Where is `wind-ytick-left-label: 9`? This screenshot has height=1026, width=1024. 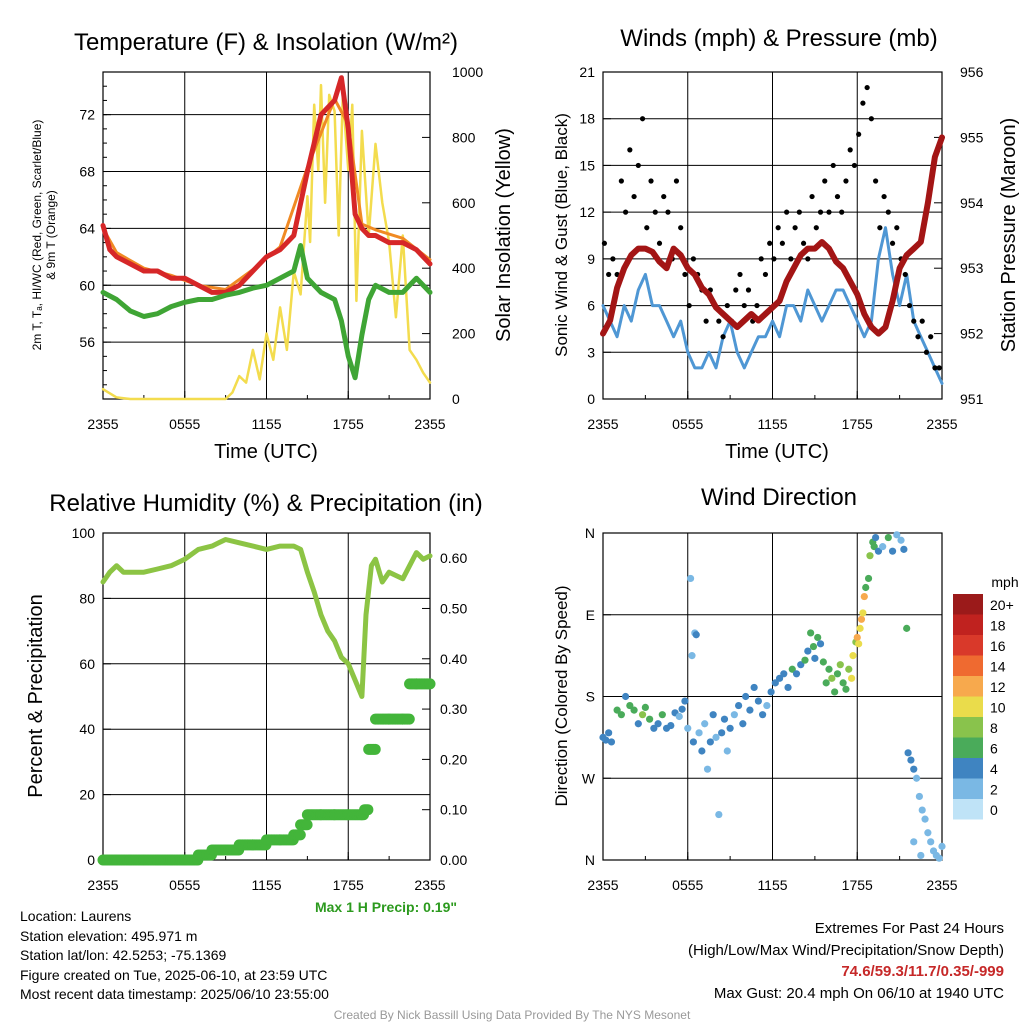
wind-ytick-left-label: 9 is located at coordinates (591, 259).